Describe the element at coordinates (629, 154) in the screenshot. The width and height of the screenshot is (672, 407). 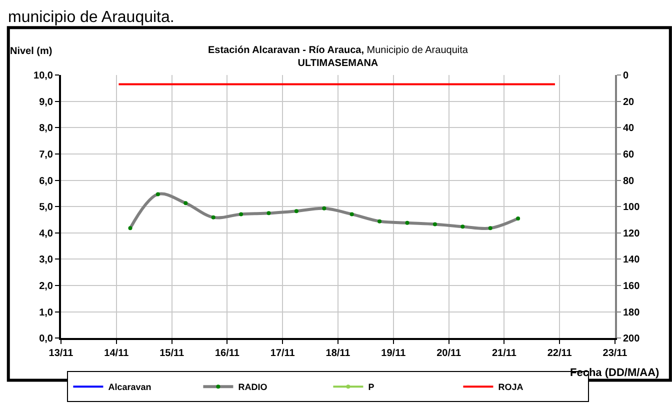
I see `y2-tick-label: 60` at that location.